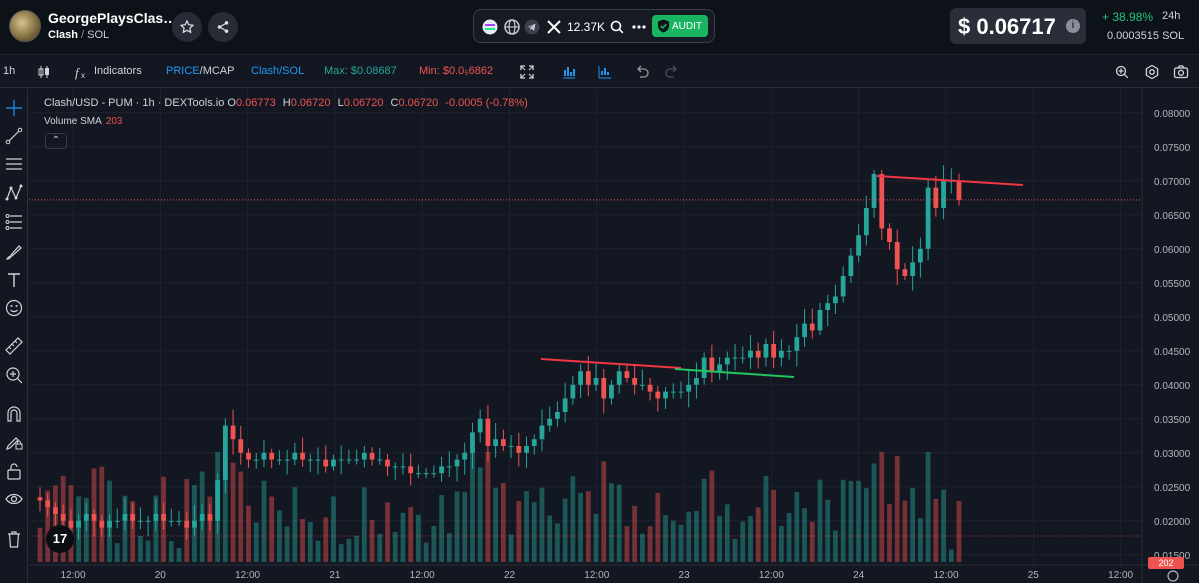  What do you see at coordinates (617, 27) in the screenshot?
I see `search-icon` at bounding box center [617, 27].